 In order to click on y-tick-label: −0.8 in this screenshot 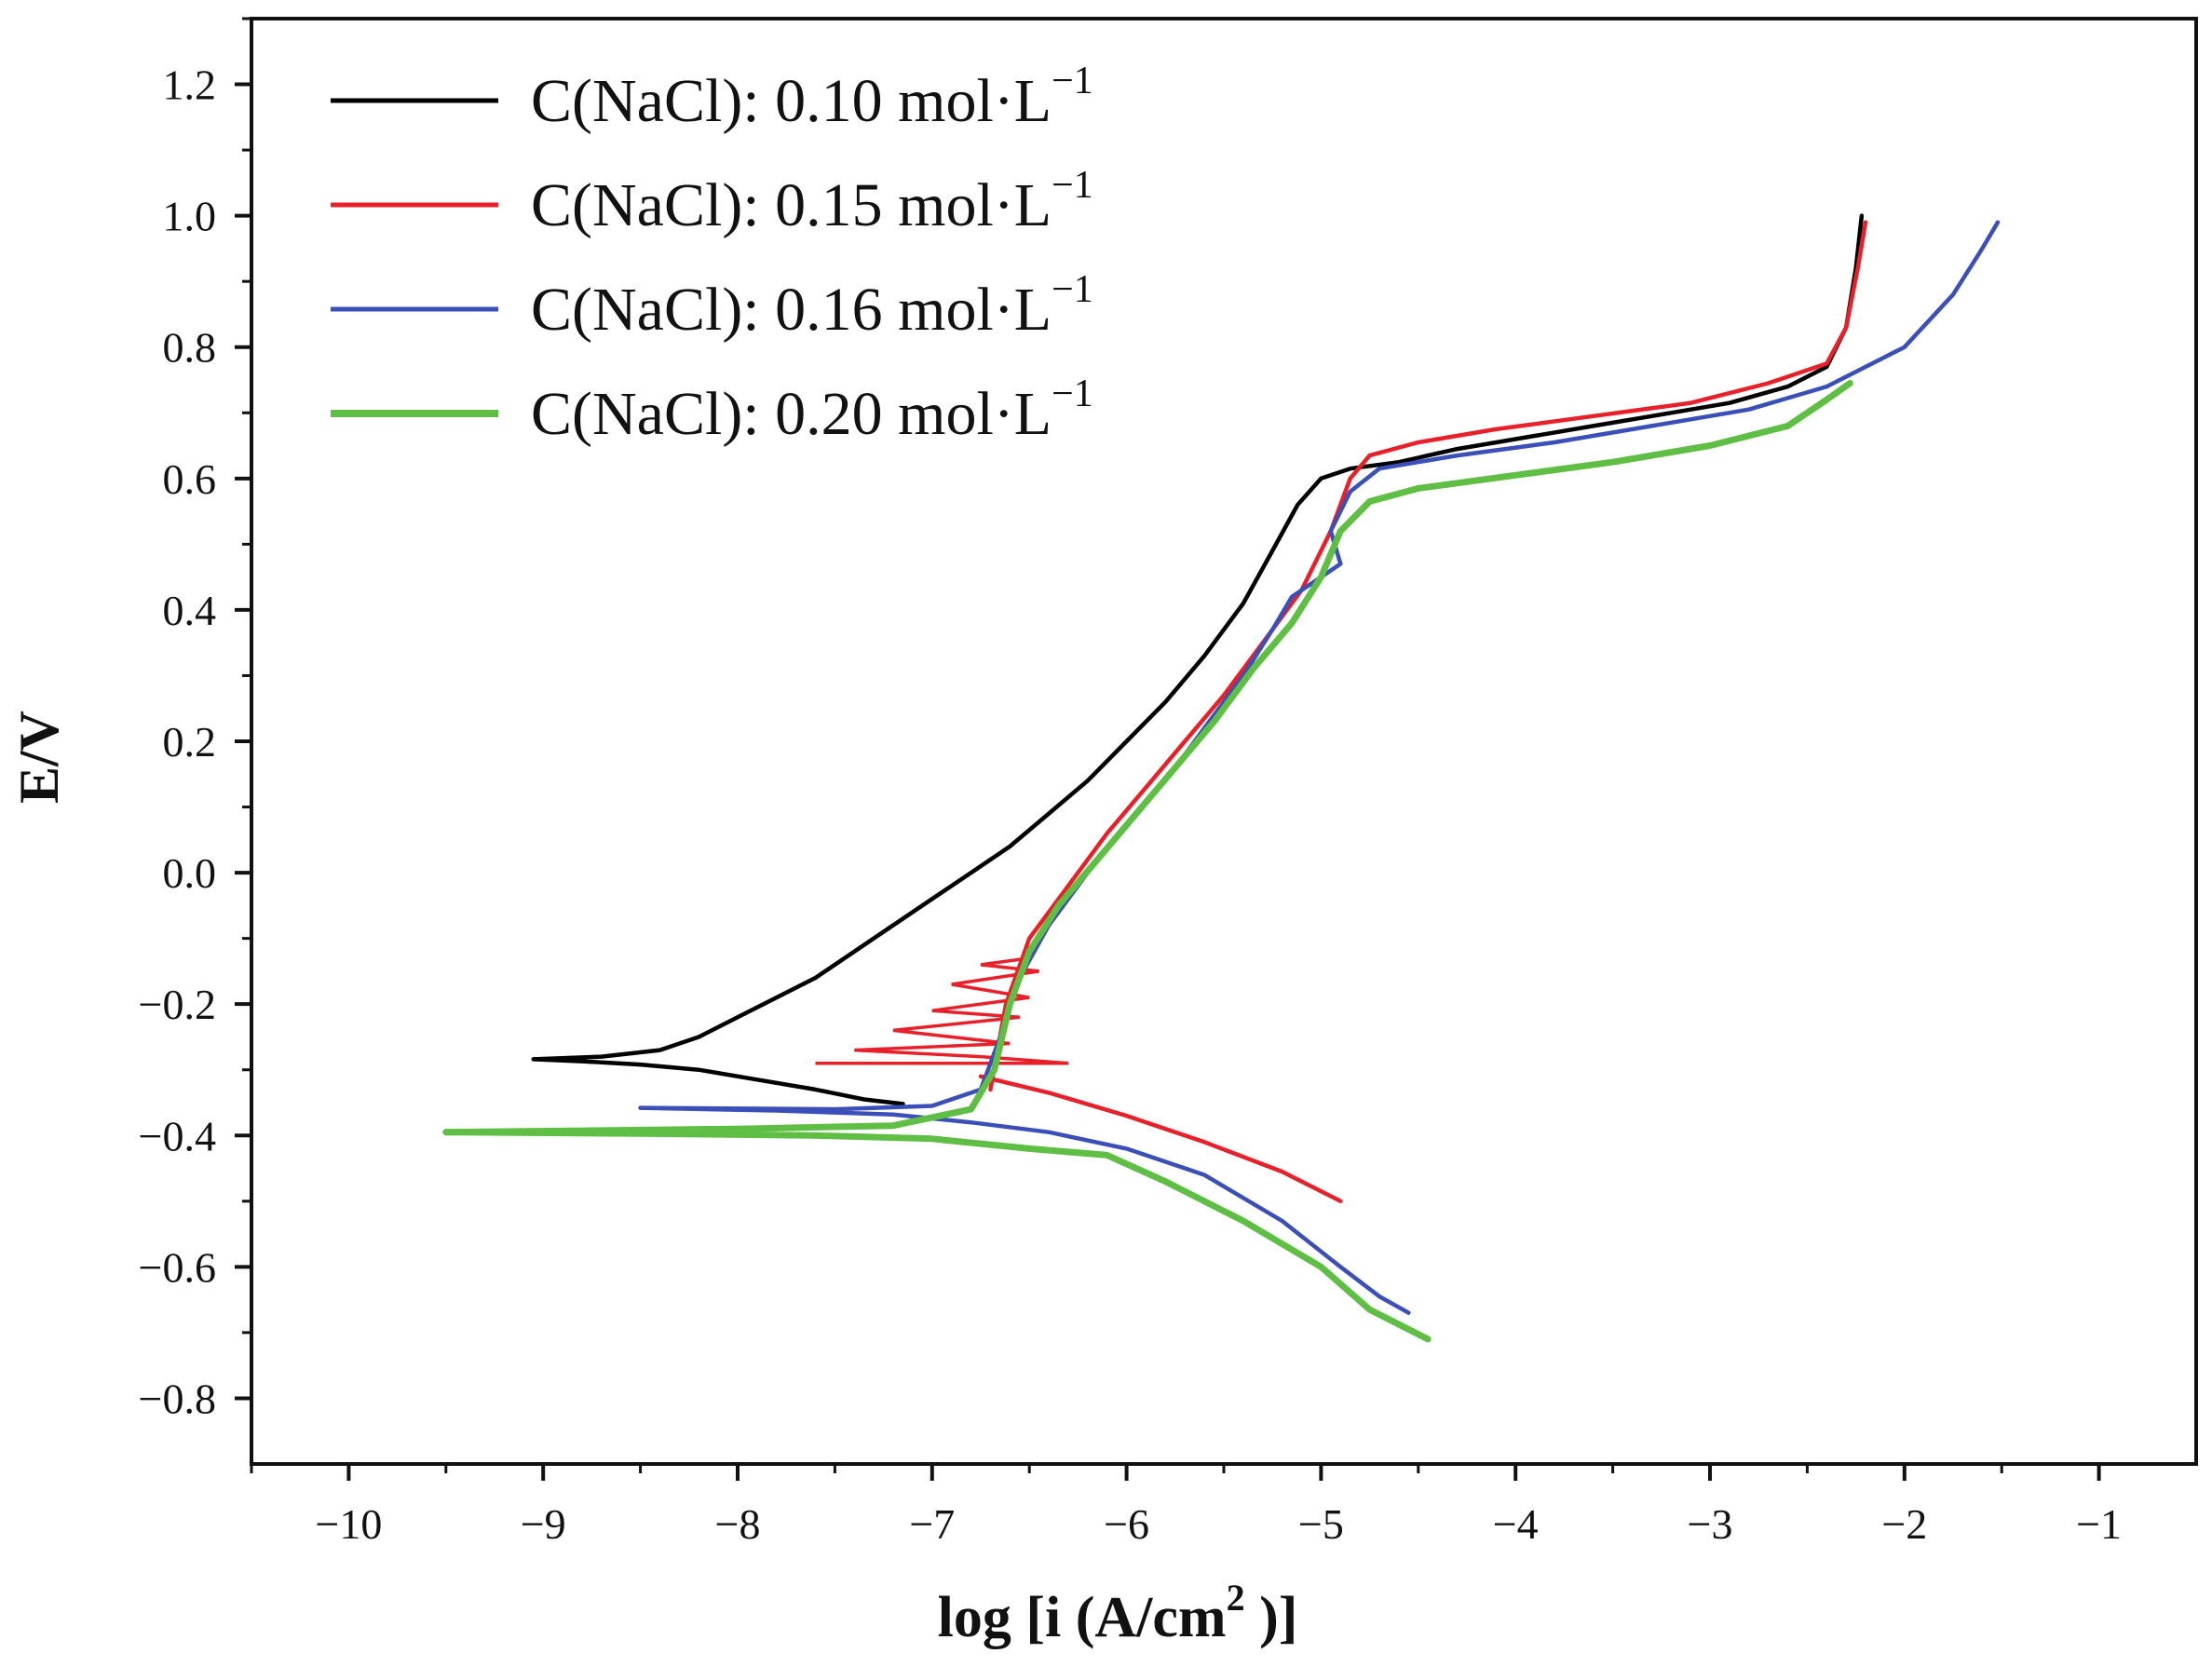, I will do `click(178, 1398)`.